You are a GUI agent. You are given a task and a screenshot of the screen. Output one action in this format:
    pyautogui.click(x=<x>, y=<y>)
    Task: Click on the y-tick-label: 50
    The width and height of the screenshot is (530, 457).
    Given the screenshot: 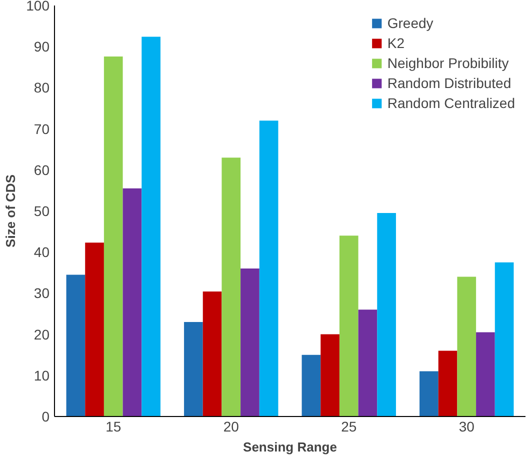 What is the action you would take?
    pyautogui.click(x=42, y=211)
    